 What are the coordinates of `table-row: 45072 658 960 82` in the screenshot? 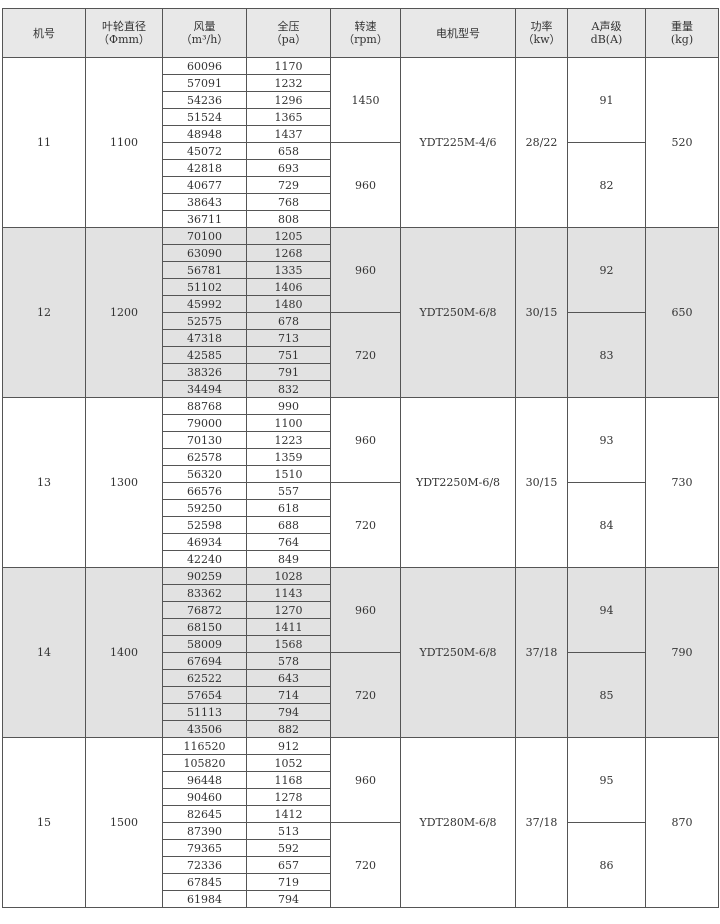 It's located at (361, 185).